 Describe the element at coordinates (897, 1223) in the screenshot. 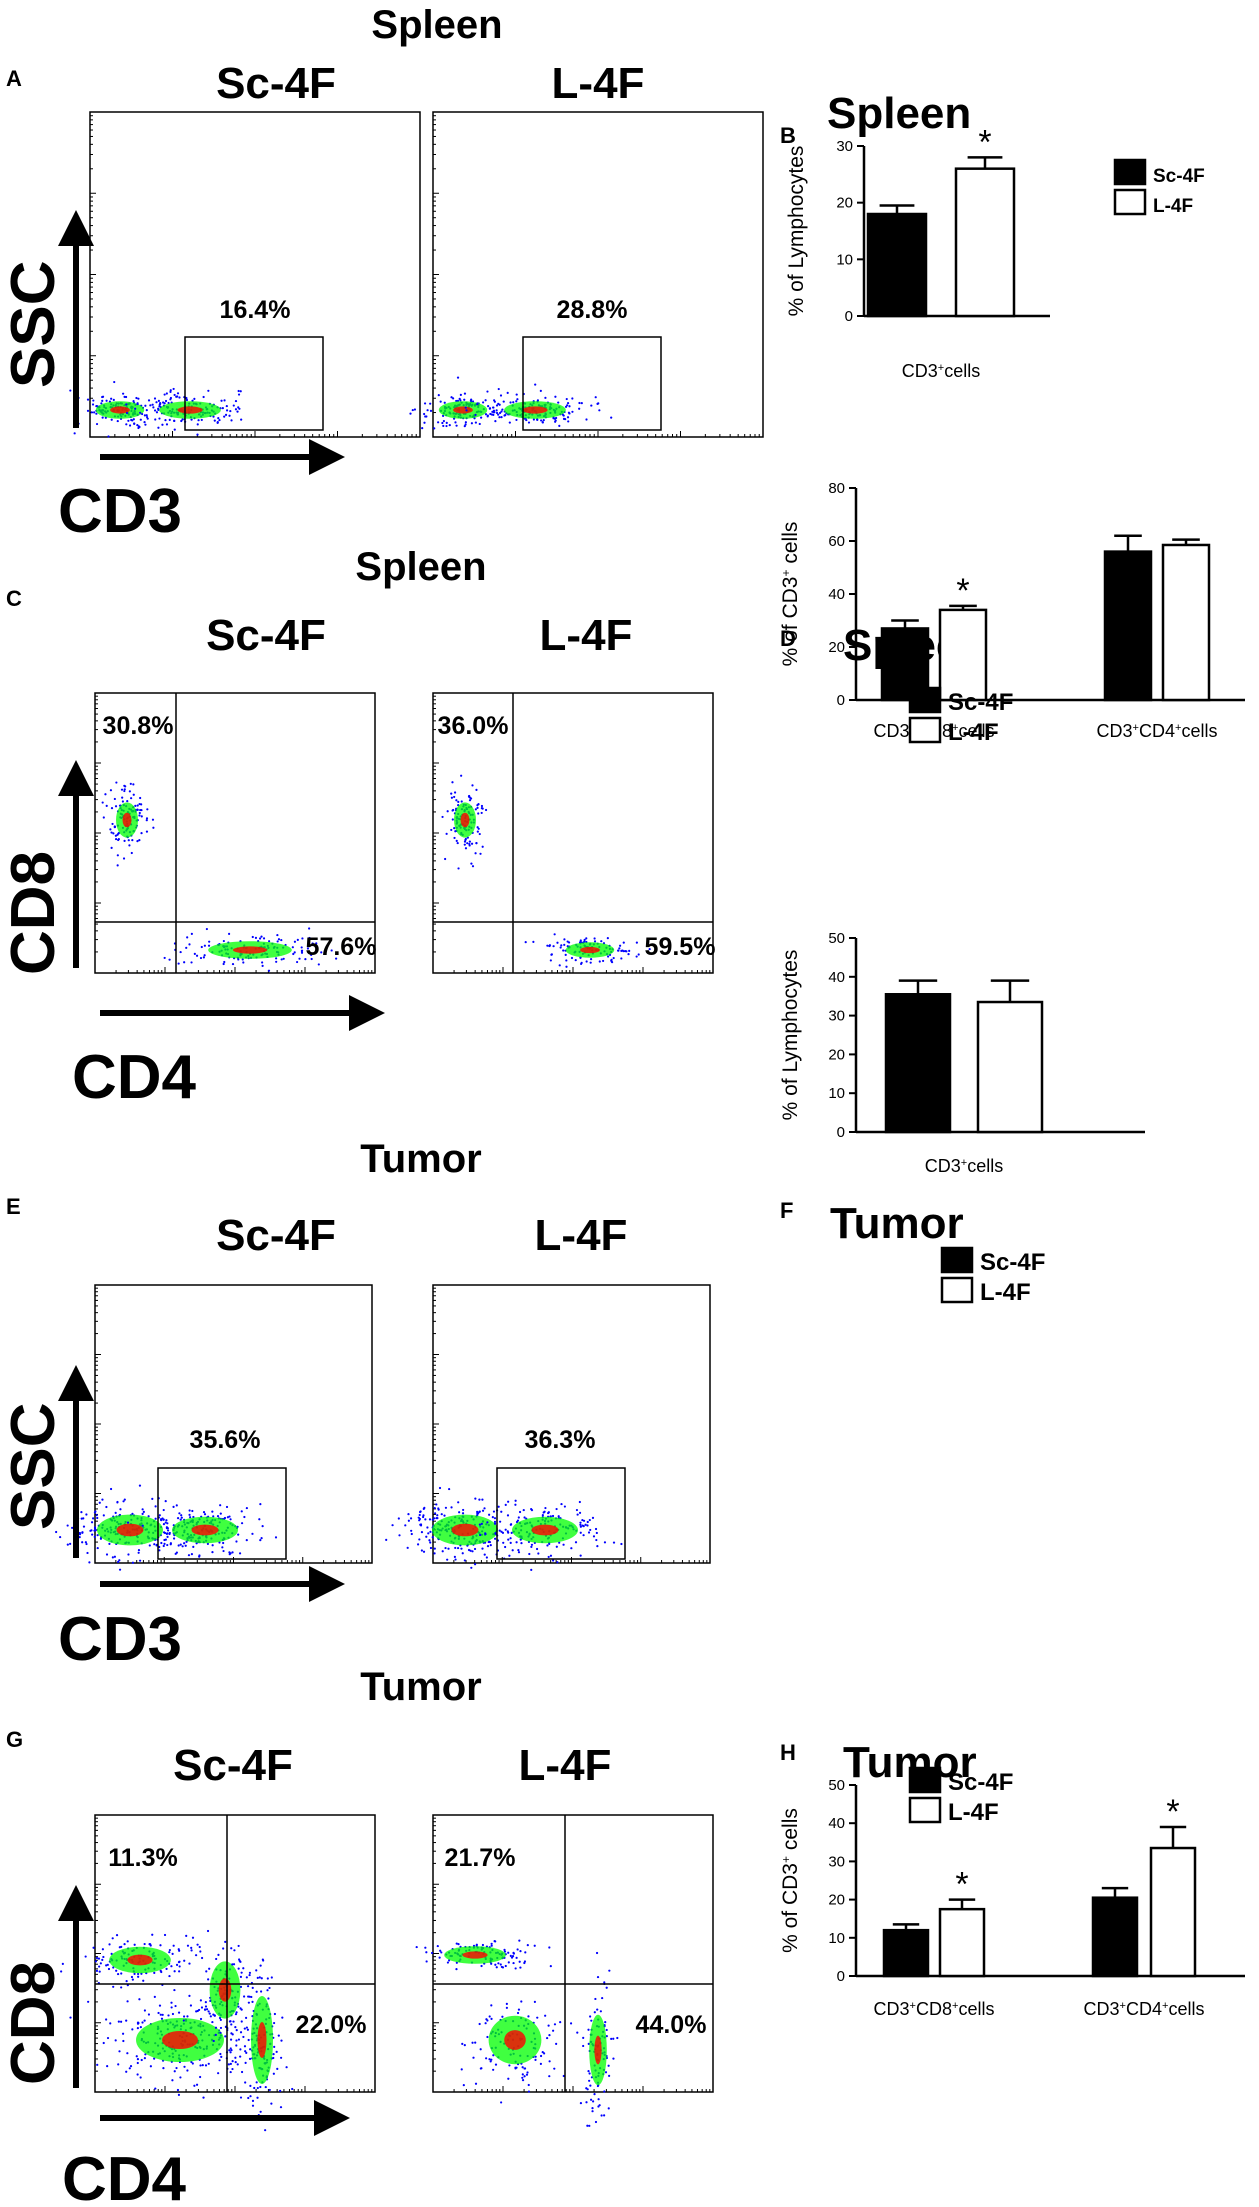

I see `chart-title: Tumor` at that location.